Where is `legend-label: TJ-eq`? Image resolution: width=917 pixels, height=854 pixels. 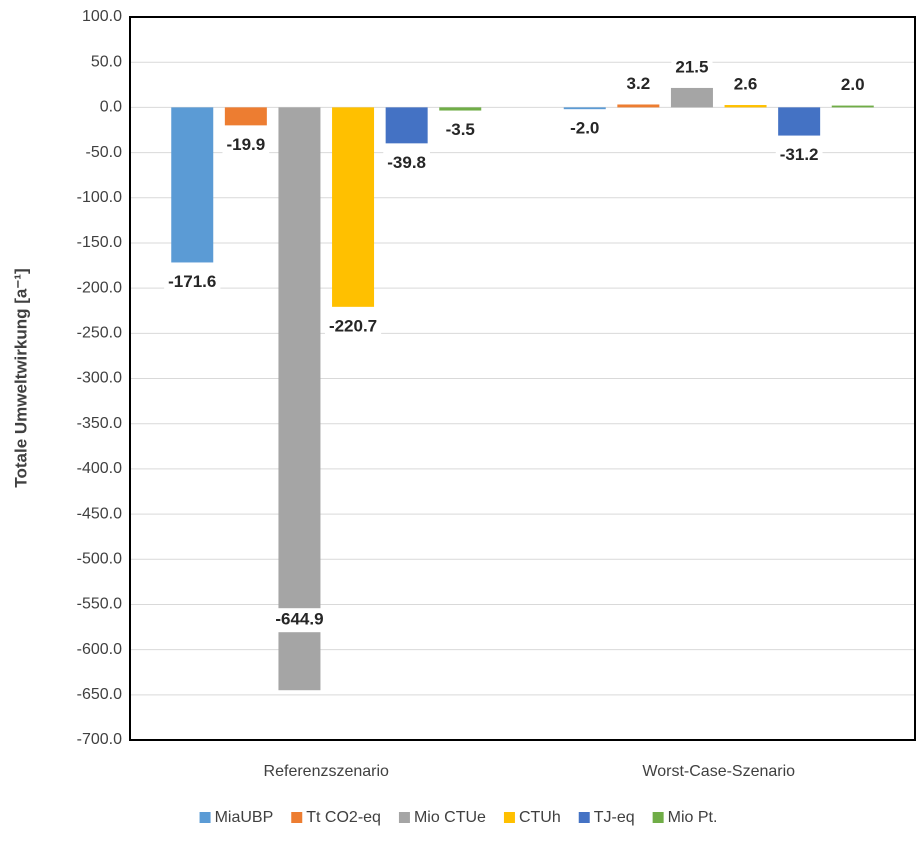 legend-label: TJ-eq is located at coordinates (614, 817).